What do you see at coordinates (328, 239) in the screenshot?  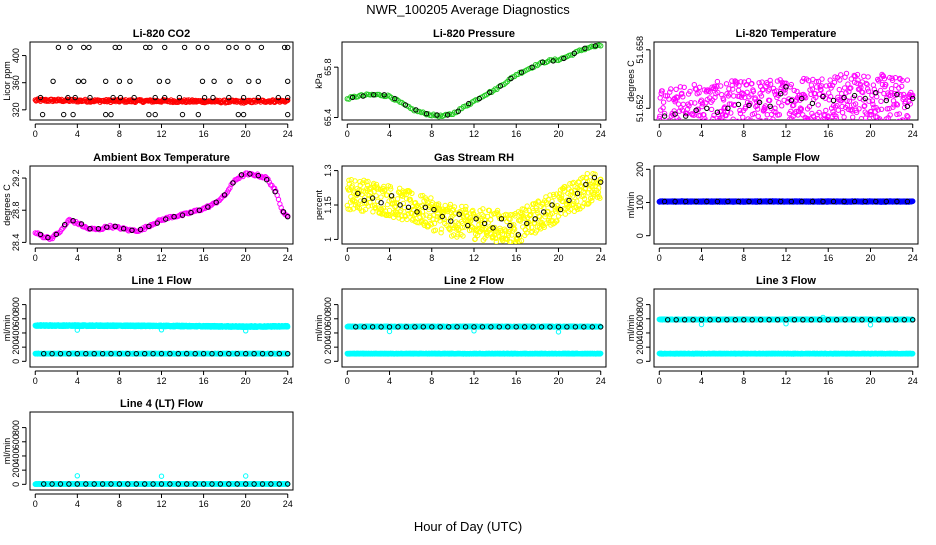 I see `y-tick-label: 1` at bounding box center [328, 239].